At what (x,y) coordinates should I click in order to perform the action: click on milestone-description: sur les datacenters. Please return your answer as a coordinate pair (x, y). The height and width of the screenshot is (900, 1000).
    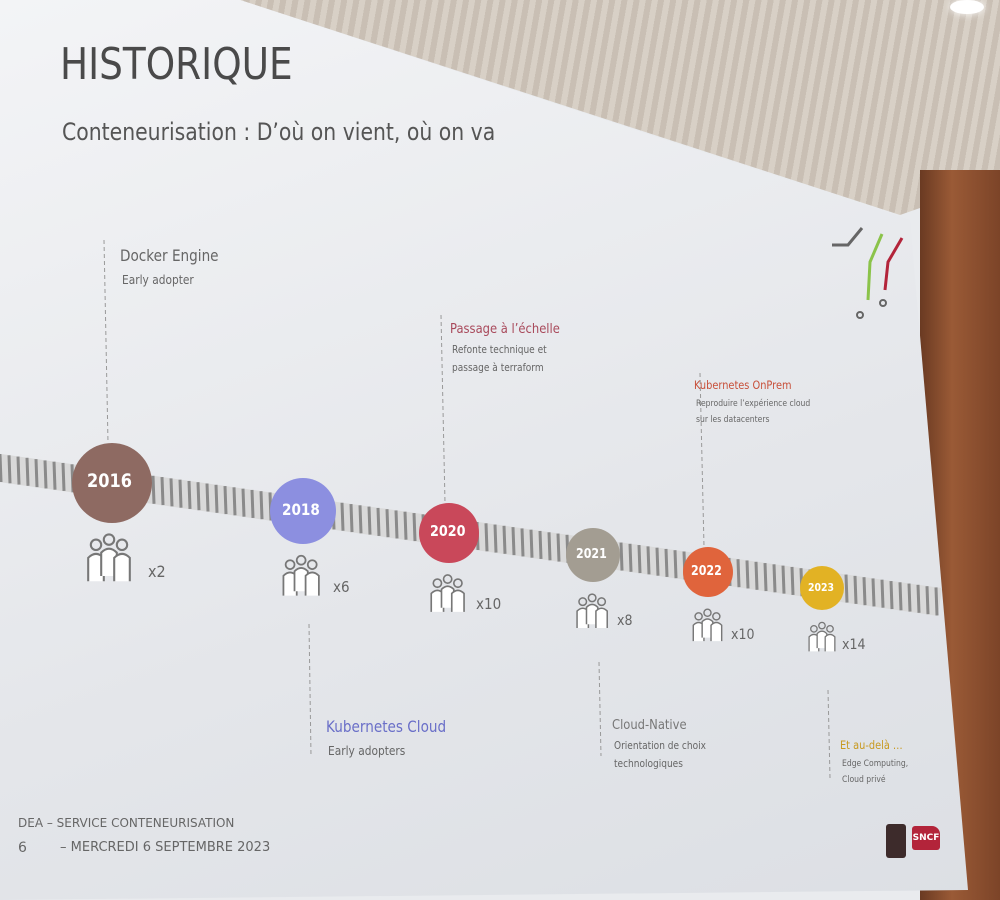
    Looking at the image, I should click on (733, 420).